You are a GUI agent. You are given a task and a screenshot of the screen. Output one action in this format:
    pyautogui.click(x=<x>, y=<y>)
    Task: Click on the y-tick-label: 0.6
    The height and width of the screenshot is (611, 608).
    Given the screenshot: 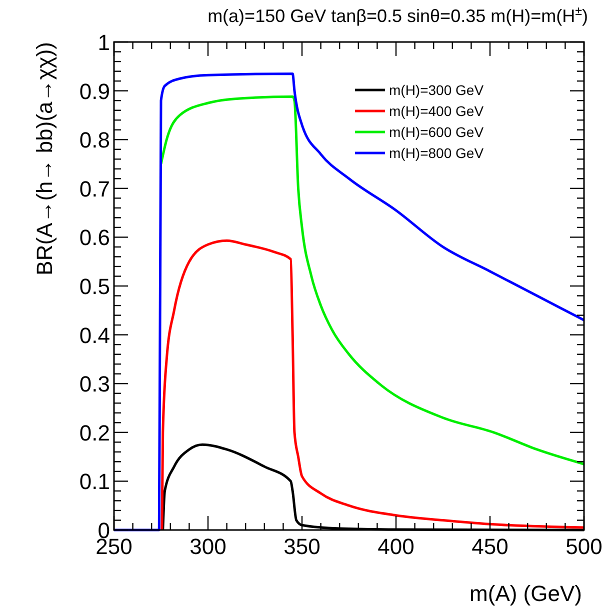 What is the action you would take?
    pyautogui.click(x=94, y=237)
    